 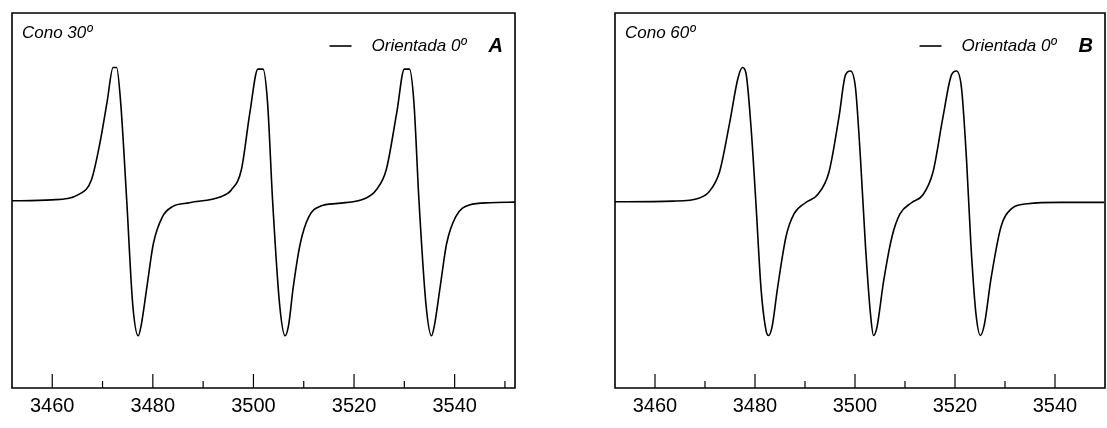 I want to click on chart-title: Cono 60º, so click(x=661, y=32).